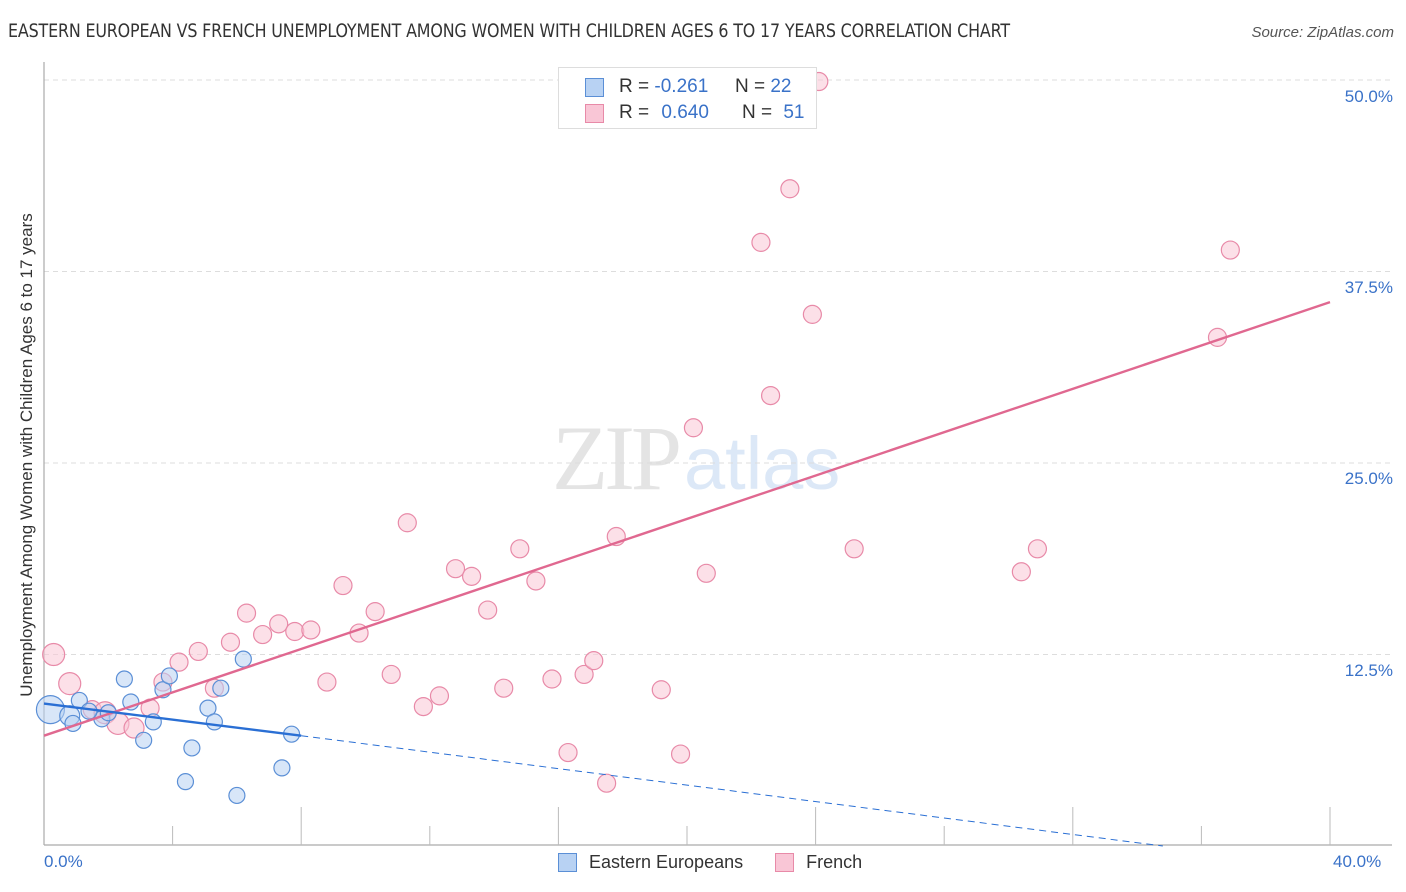  I want to click on source-label: Source: ZipAtlas.com, so click(1322, 32).